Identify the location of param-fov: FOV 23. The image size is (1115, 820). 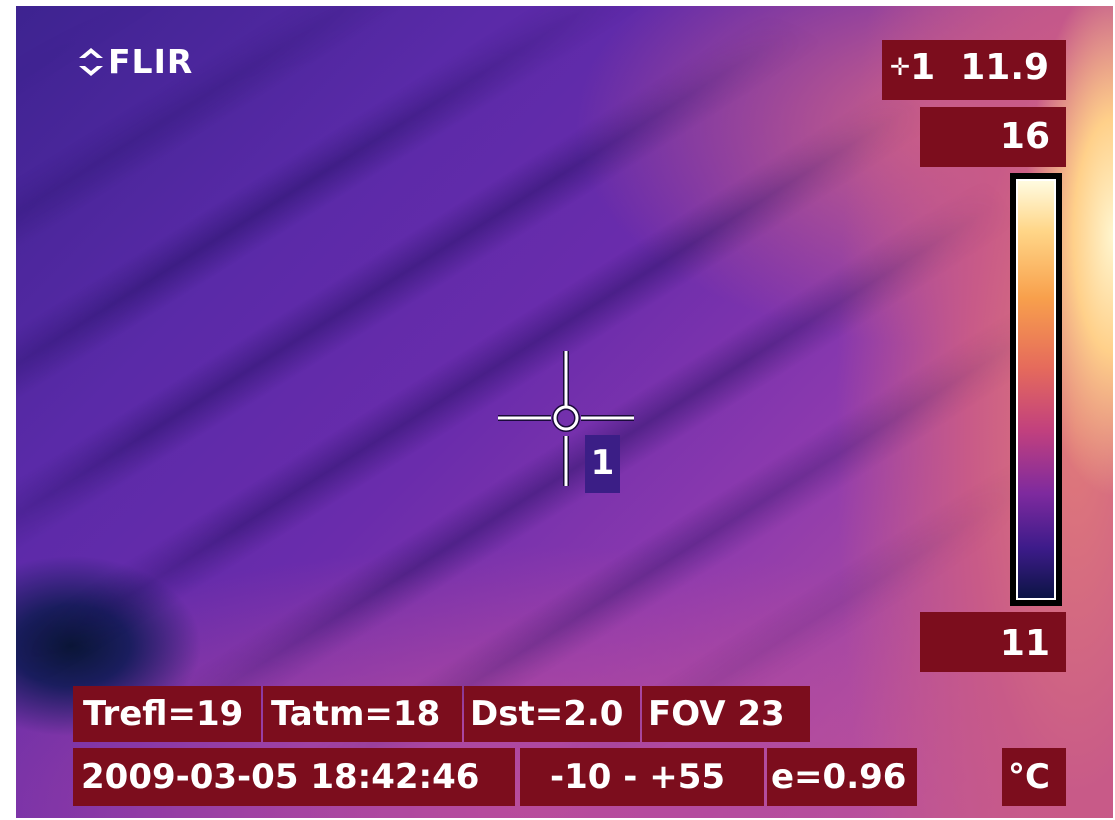
(726, 714).